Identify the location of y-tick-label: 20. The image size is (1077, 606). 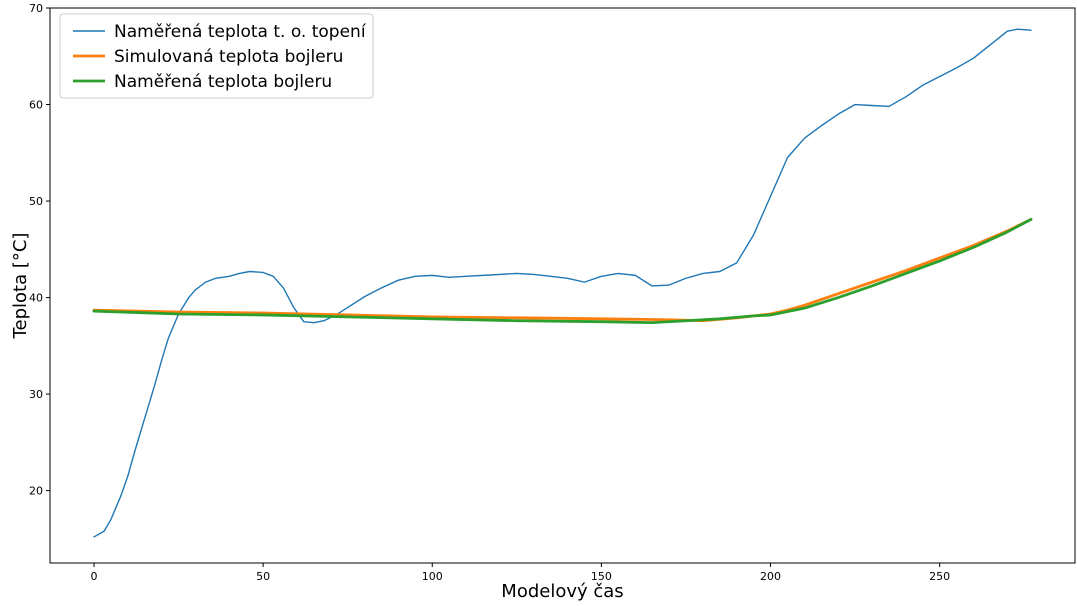
(36, 491).